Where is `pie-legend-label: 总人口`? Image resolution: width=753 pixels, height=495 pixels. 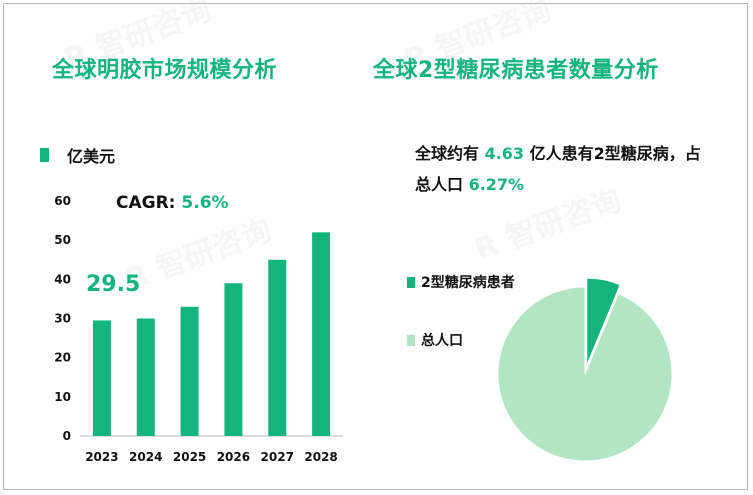 pie-legend-label: 总人口 is located at coordinates (442, 341).